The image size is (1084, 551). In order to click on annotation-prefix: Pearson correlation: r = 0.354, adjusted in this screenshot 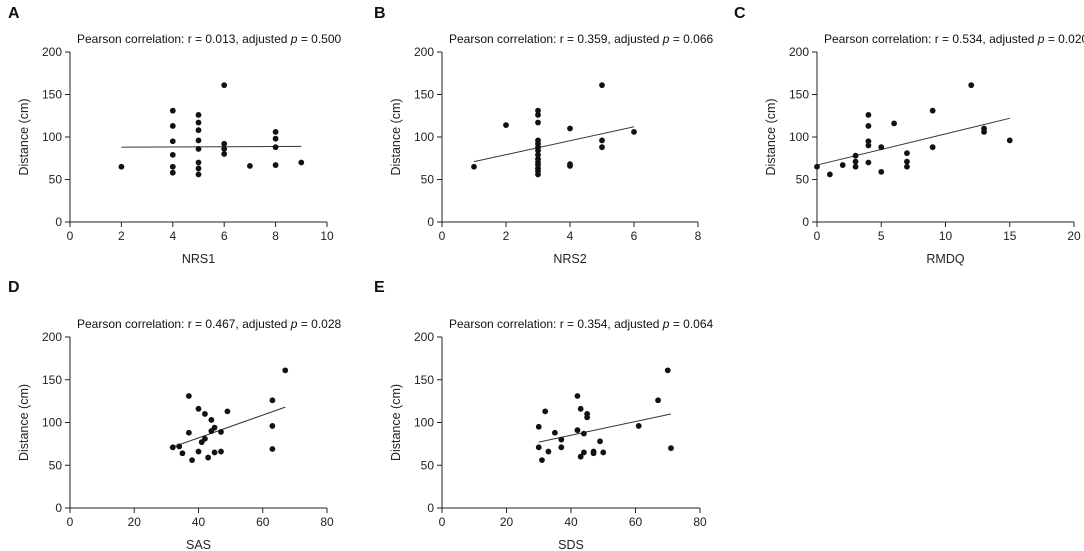, I will do `click(556, 324)`.